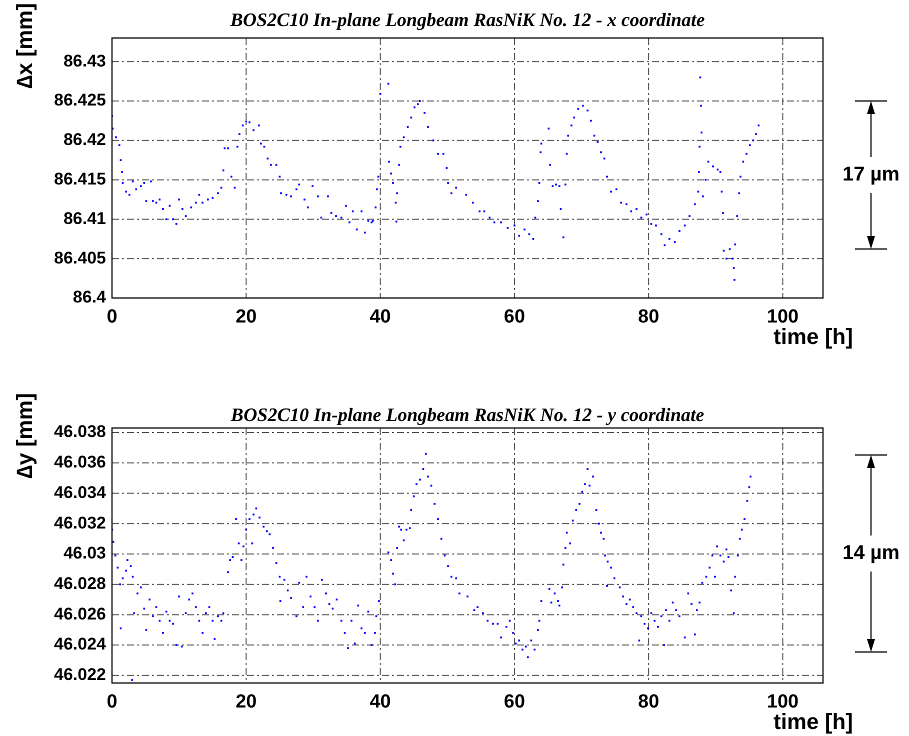  I want to click on y-tick-label: 46.034, so click(80, 492).